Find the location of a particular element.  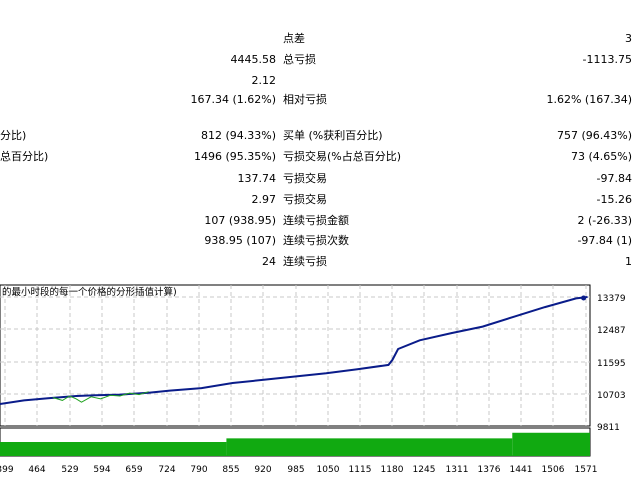

report-left-value: 812 (94.33%) is located at coordinates (238, 135).